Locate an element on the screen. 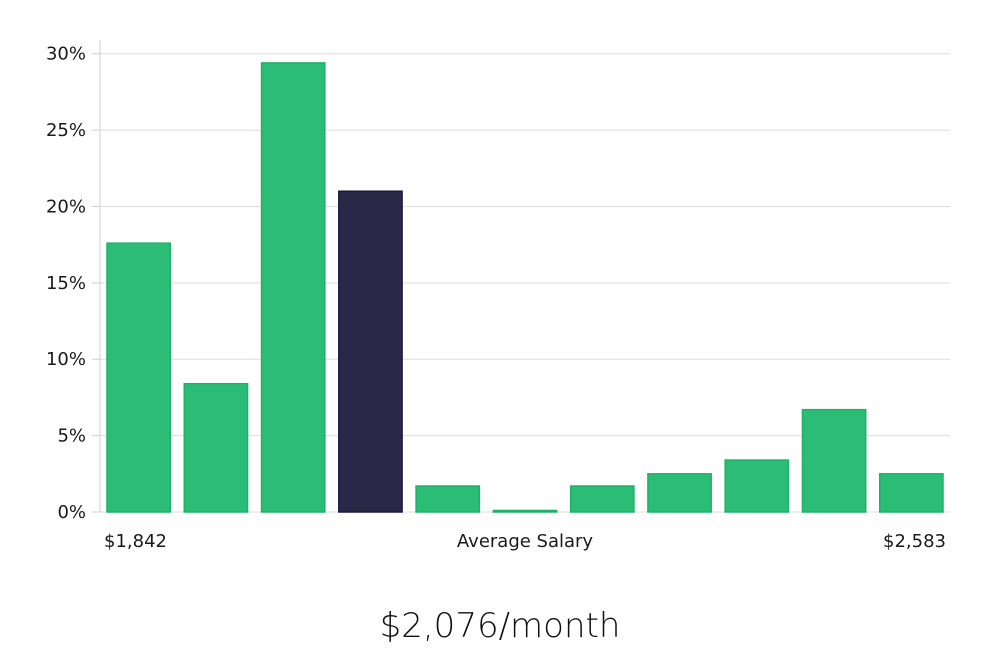  y-tick-label: 30% is located at coordinates (66, 54).